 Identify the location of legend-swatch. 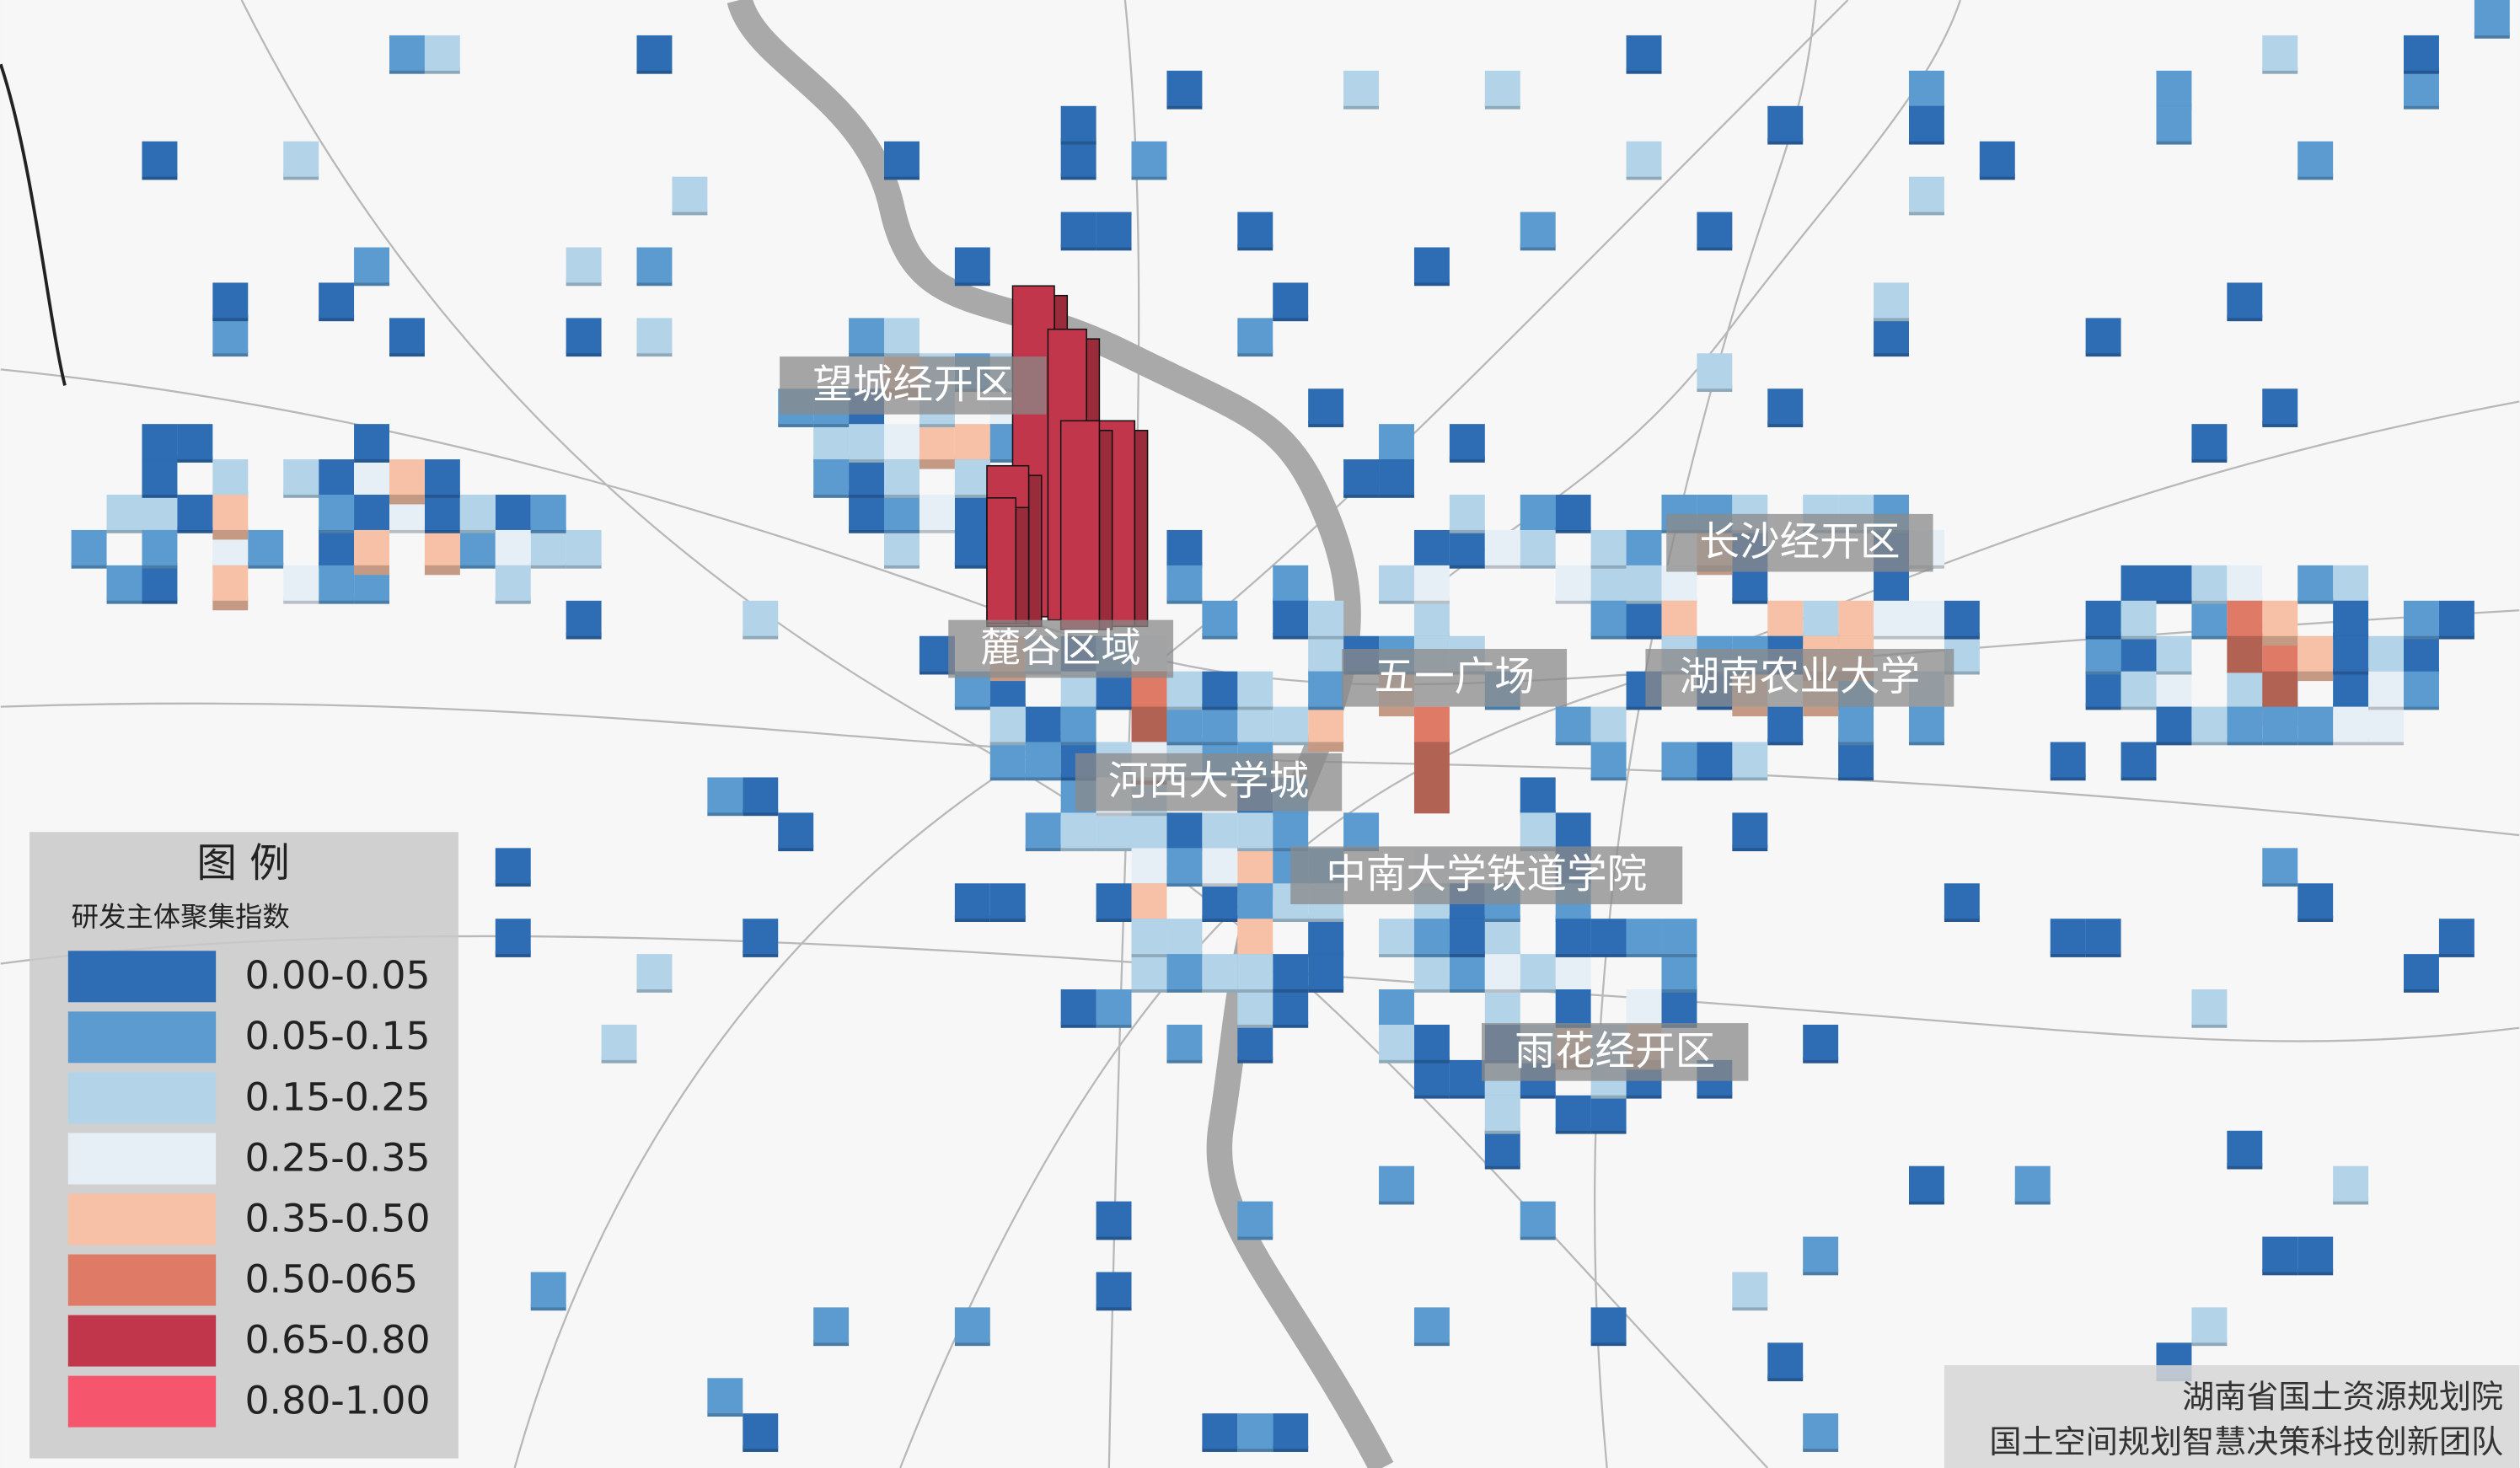
(142, 1159).